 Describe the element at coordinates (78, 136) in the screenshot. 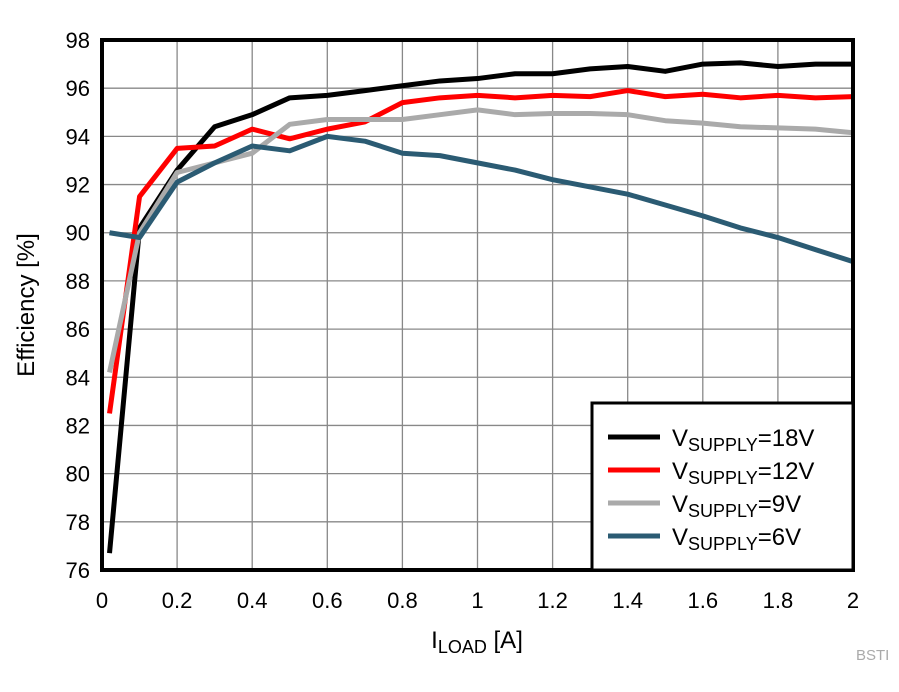

I see `y-tick-label: 94` at that location.